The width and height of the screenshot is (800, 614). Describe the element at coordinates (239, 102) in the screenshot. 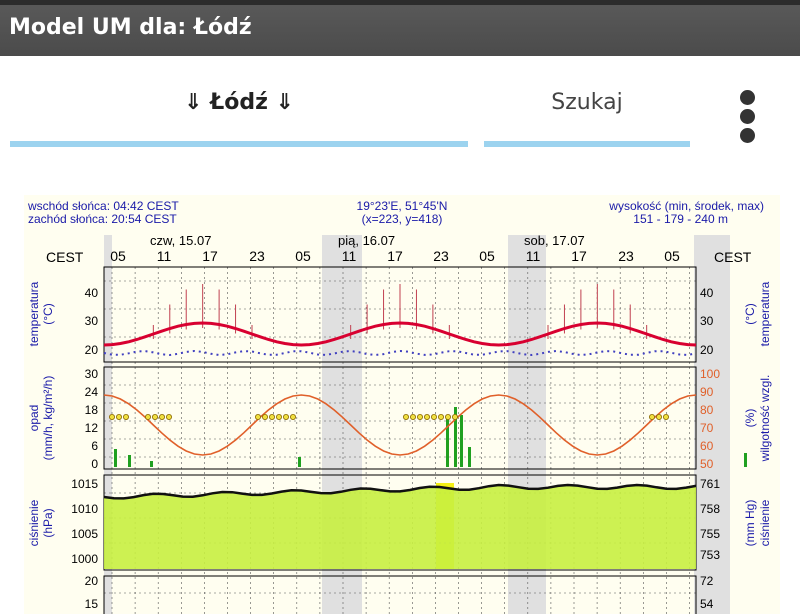

I see `tab-city: ⇓ Łódź ⇓` at that location.